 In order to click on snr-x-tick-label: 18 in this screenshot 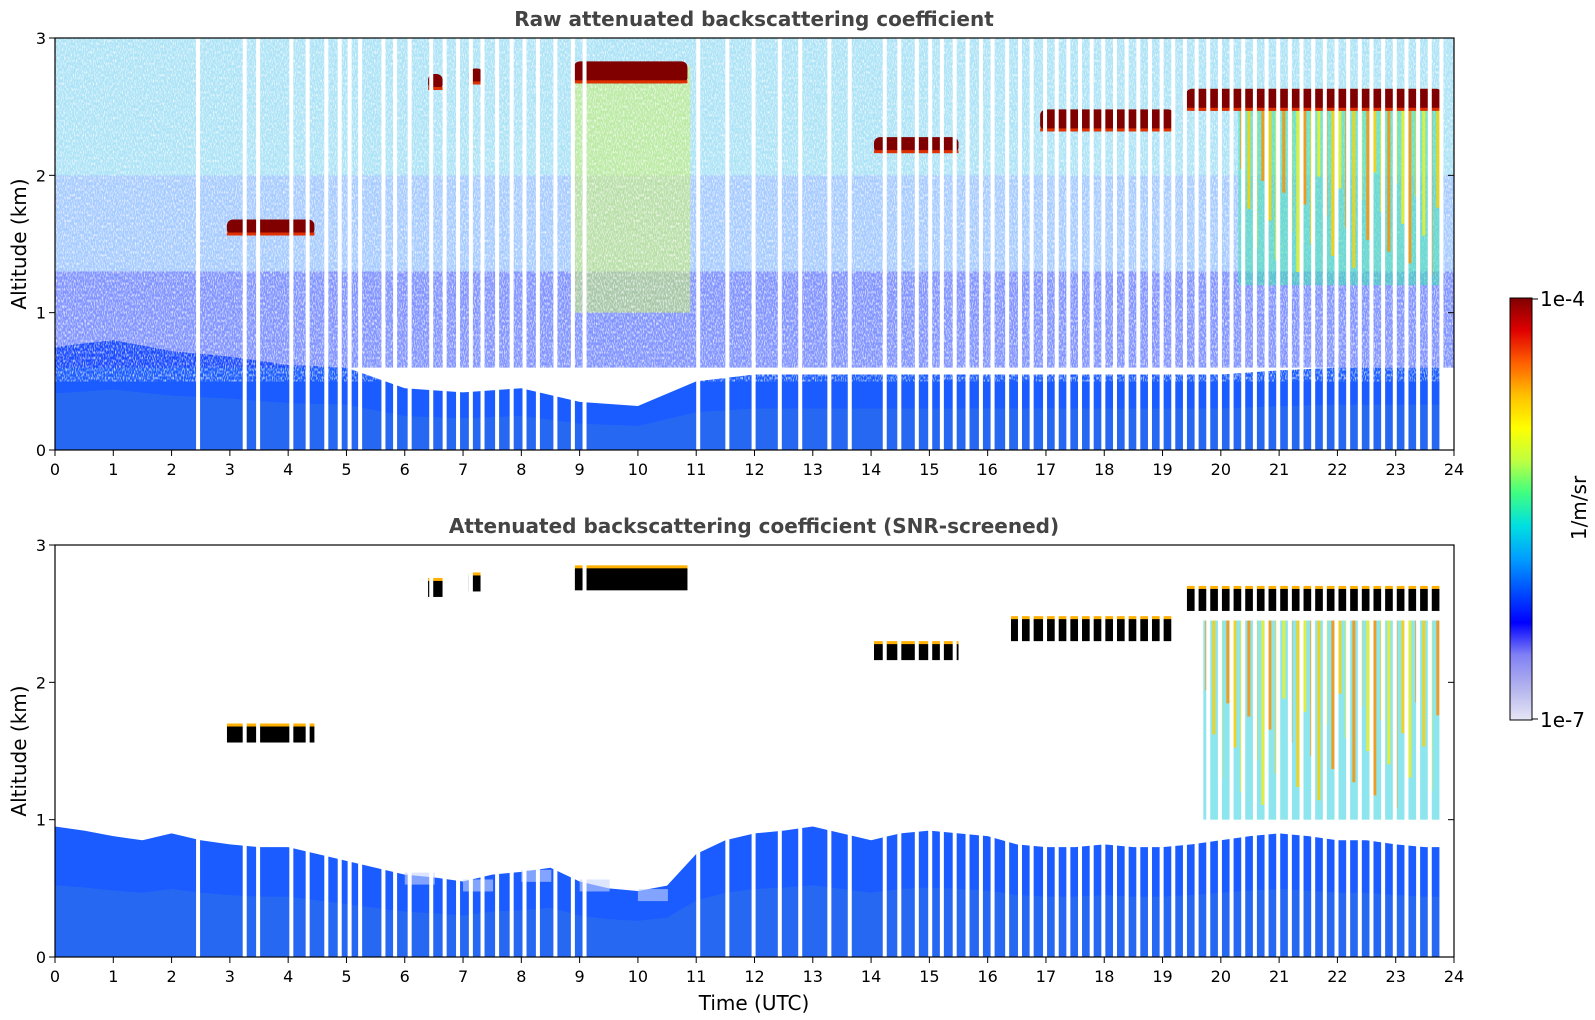, I will do `click(1104, 976)`.